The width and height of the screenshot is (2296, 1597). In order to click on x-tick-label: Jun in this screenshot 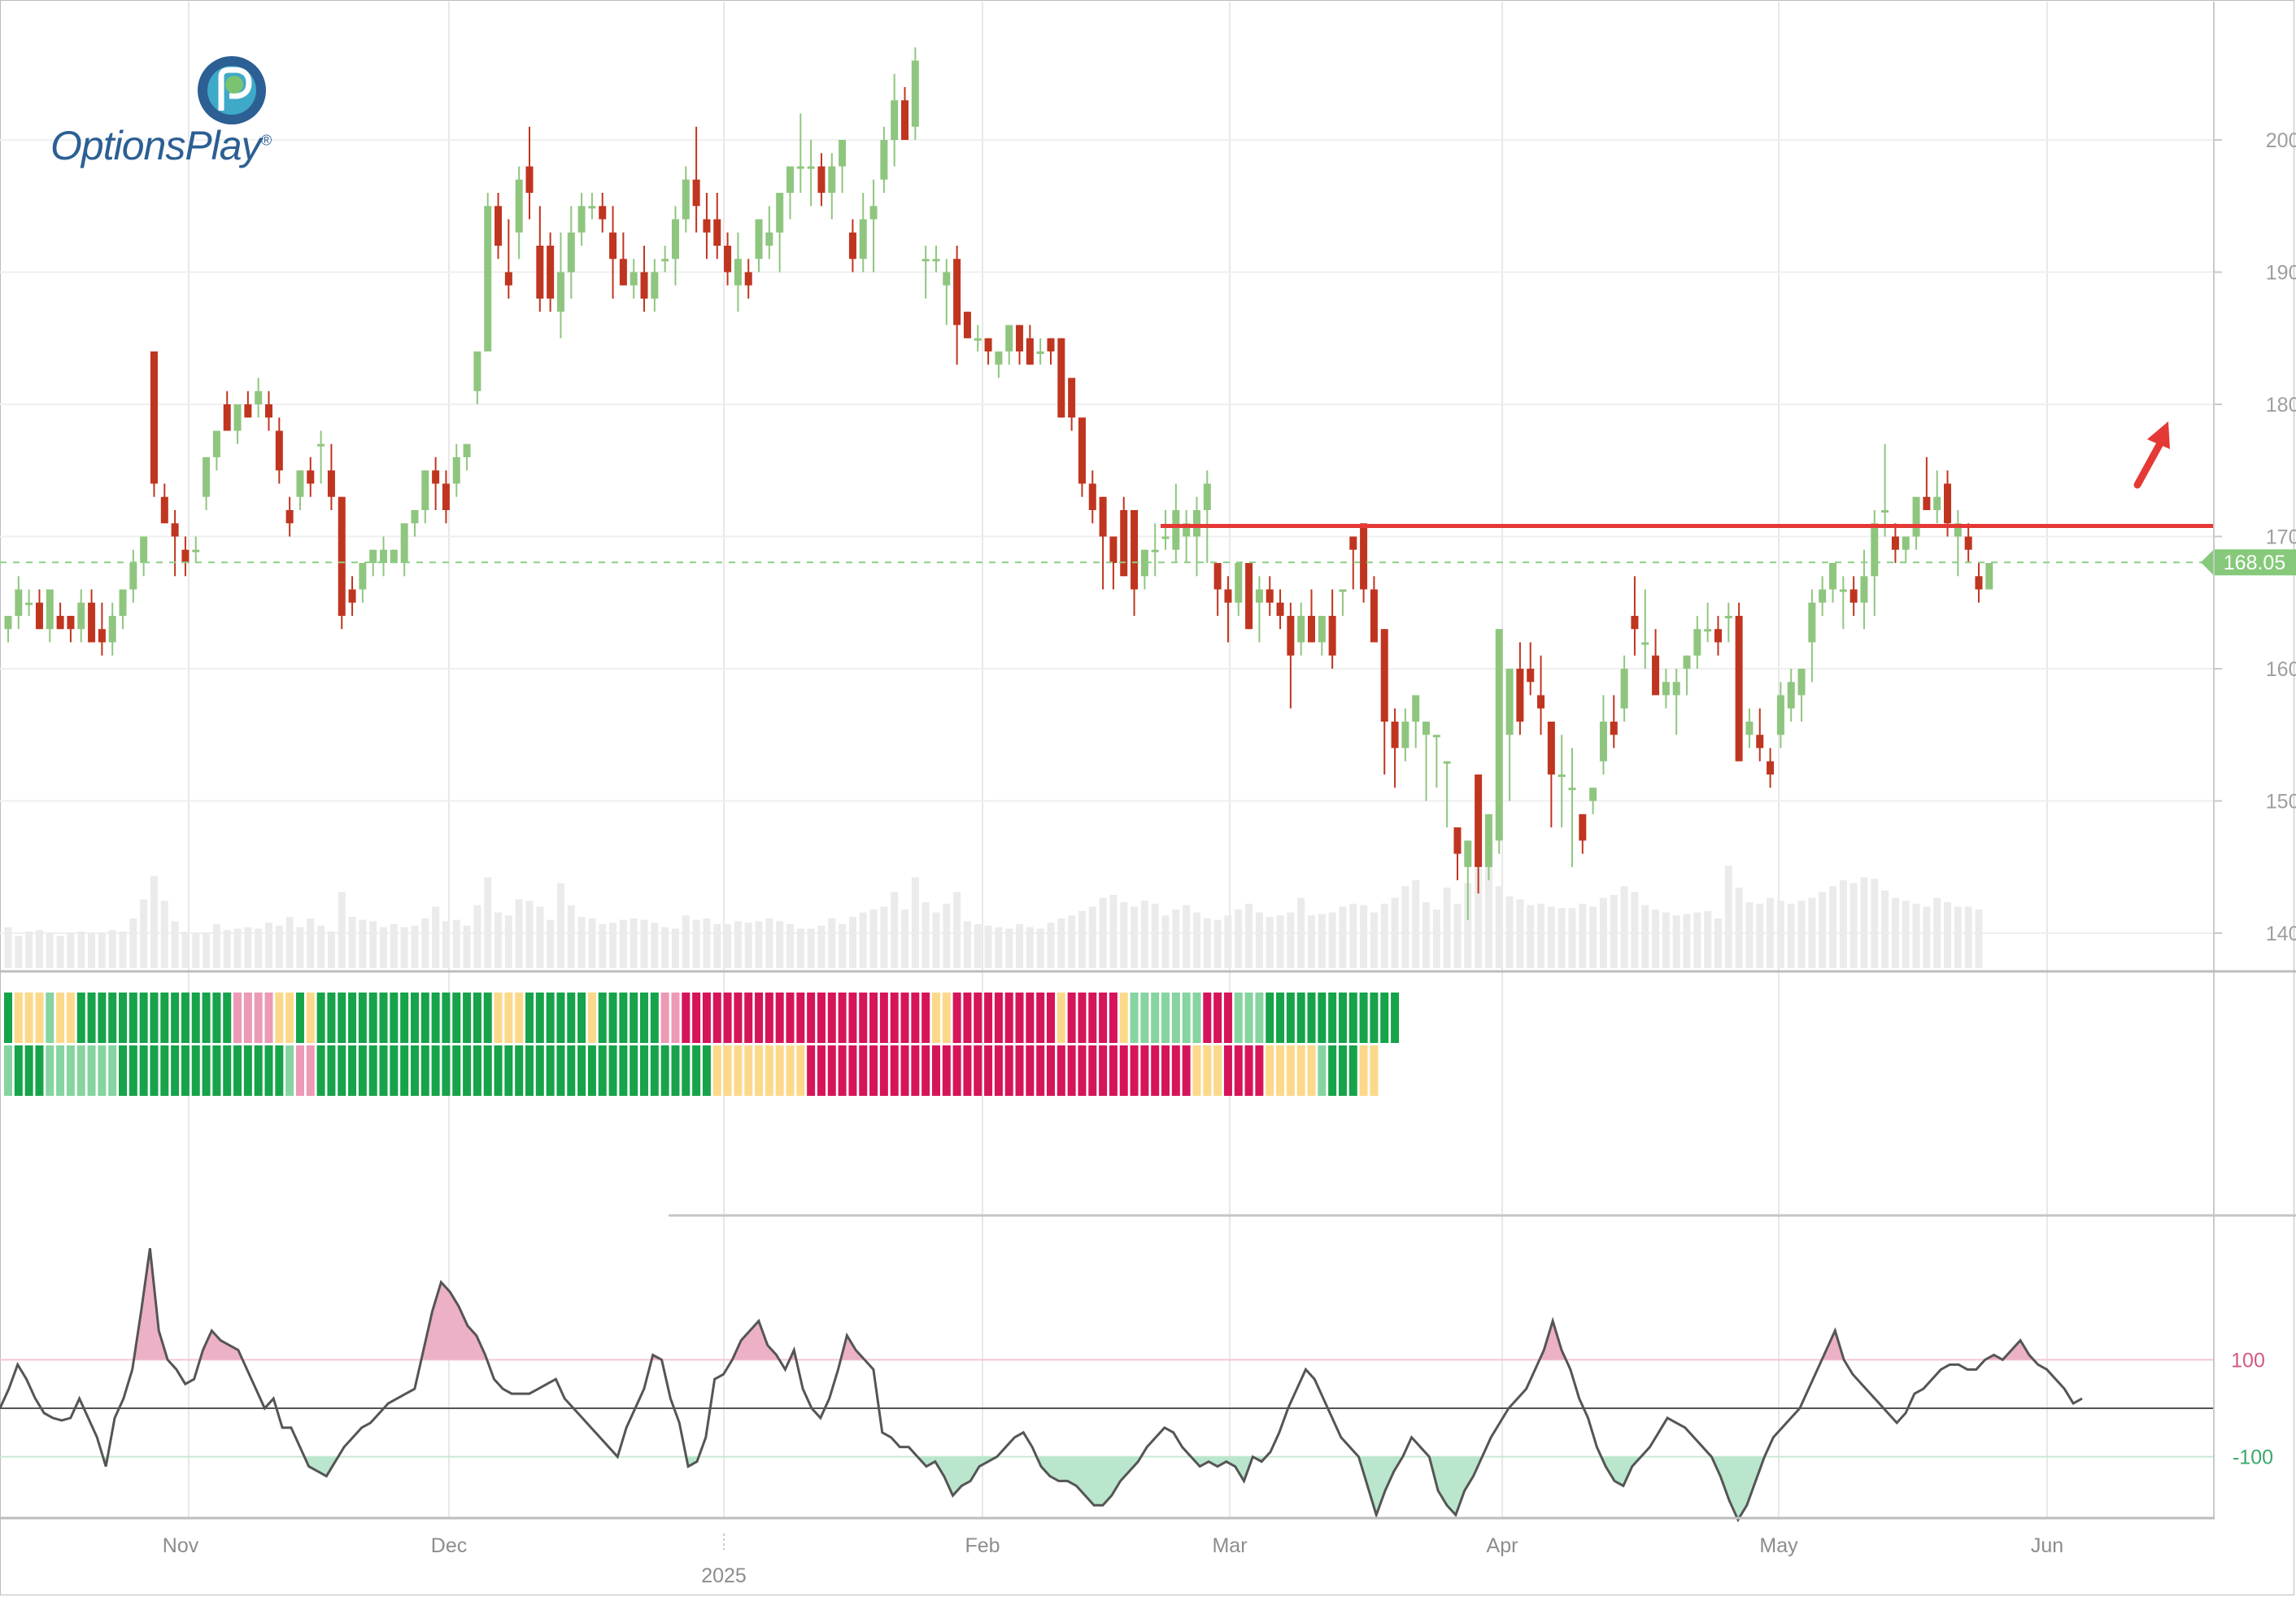, I will do `click(2047, 1545)`.